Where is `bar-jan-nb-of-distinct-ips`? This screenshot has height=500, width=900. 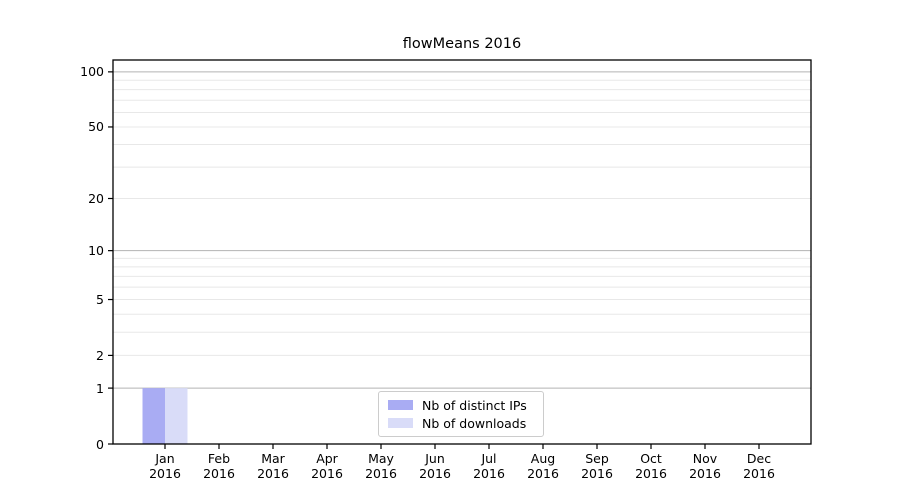 bar-jan-nb-of-distinct-ips is located at coordinates (153, 416).